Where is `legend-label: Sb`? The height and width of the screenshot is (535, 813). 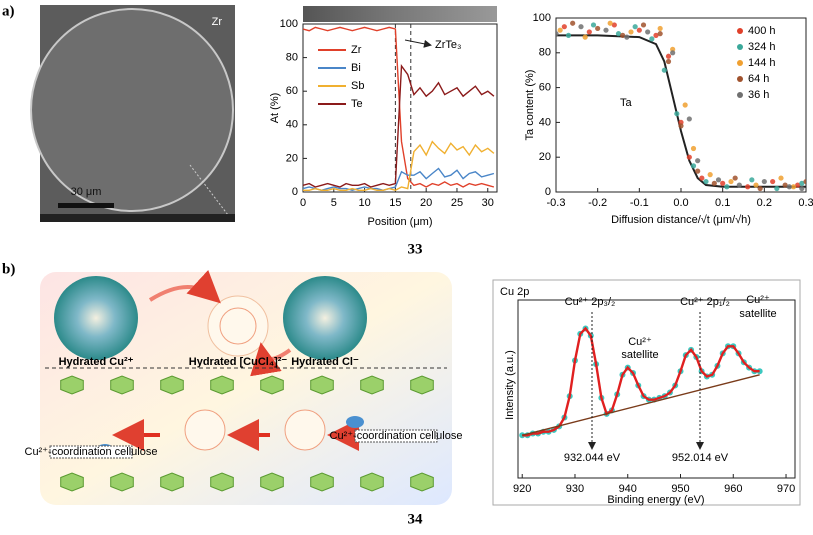 legend-label: Sb is located at coordinates (357, 86).